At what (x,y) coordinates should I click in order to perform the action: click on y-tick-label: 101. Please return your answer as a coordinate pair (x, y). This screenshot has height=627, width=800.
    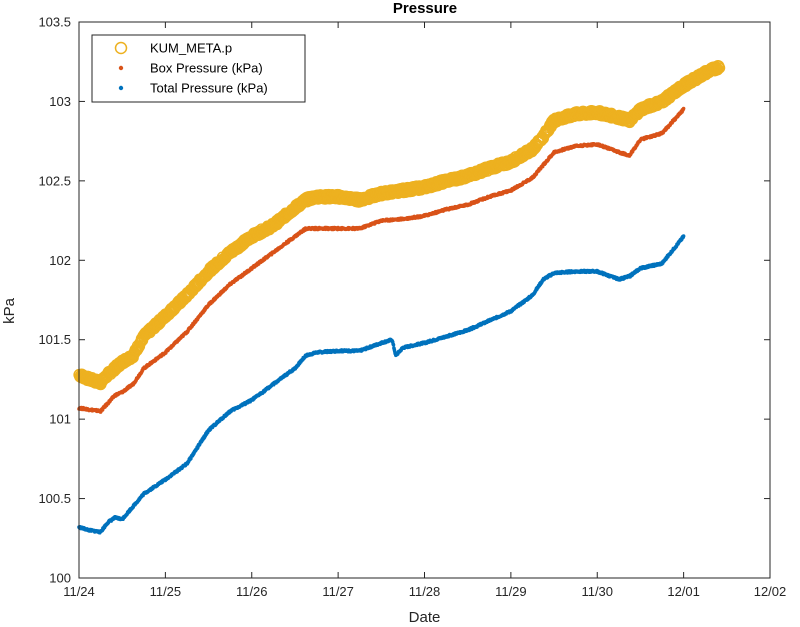
    Looking at the image, I should click on (60, 419).